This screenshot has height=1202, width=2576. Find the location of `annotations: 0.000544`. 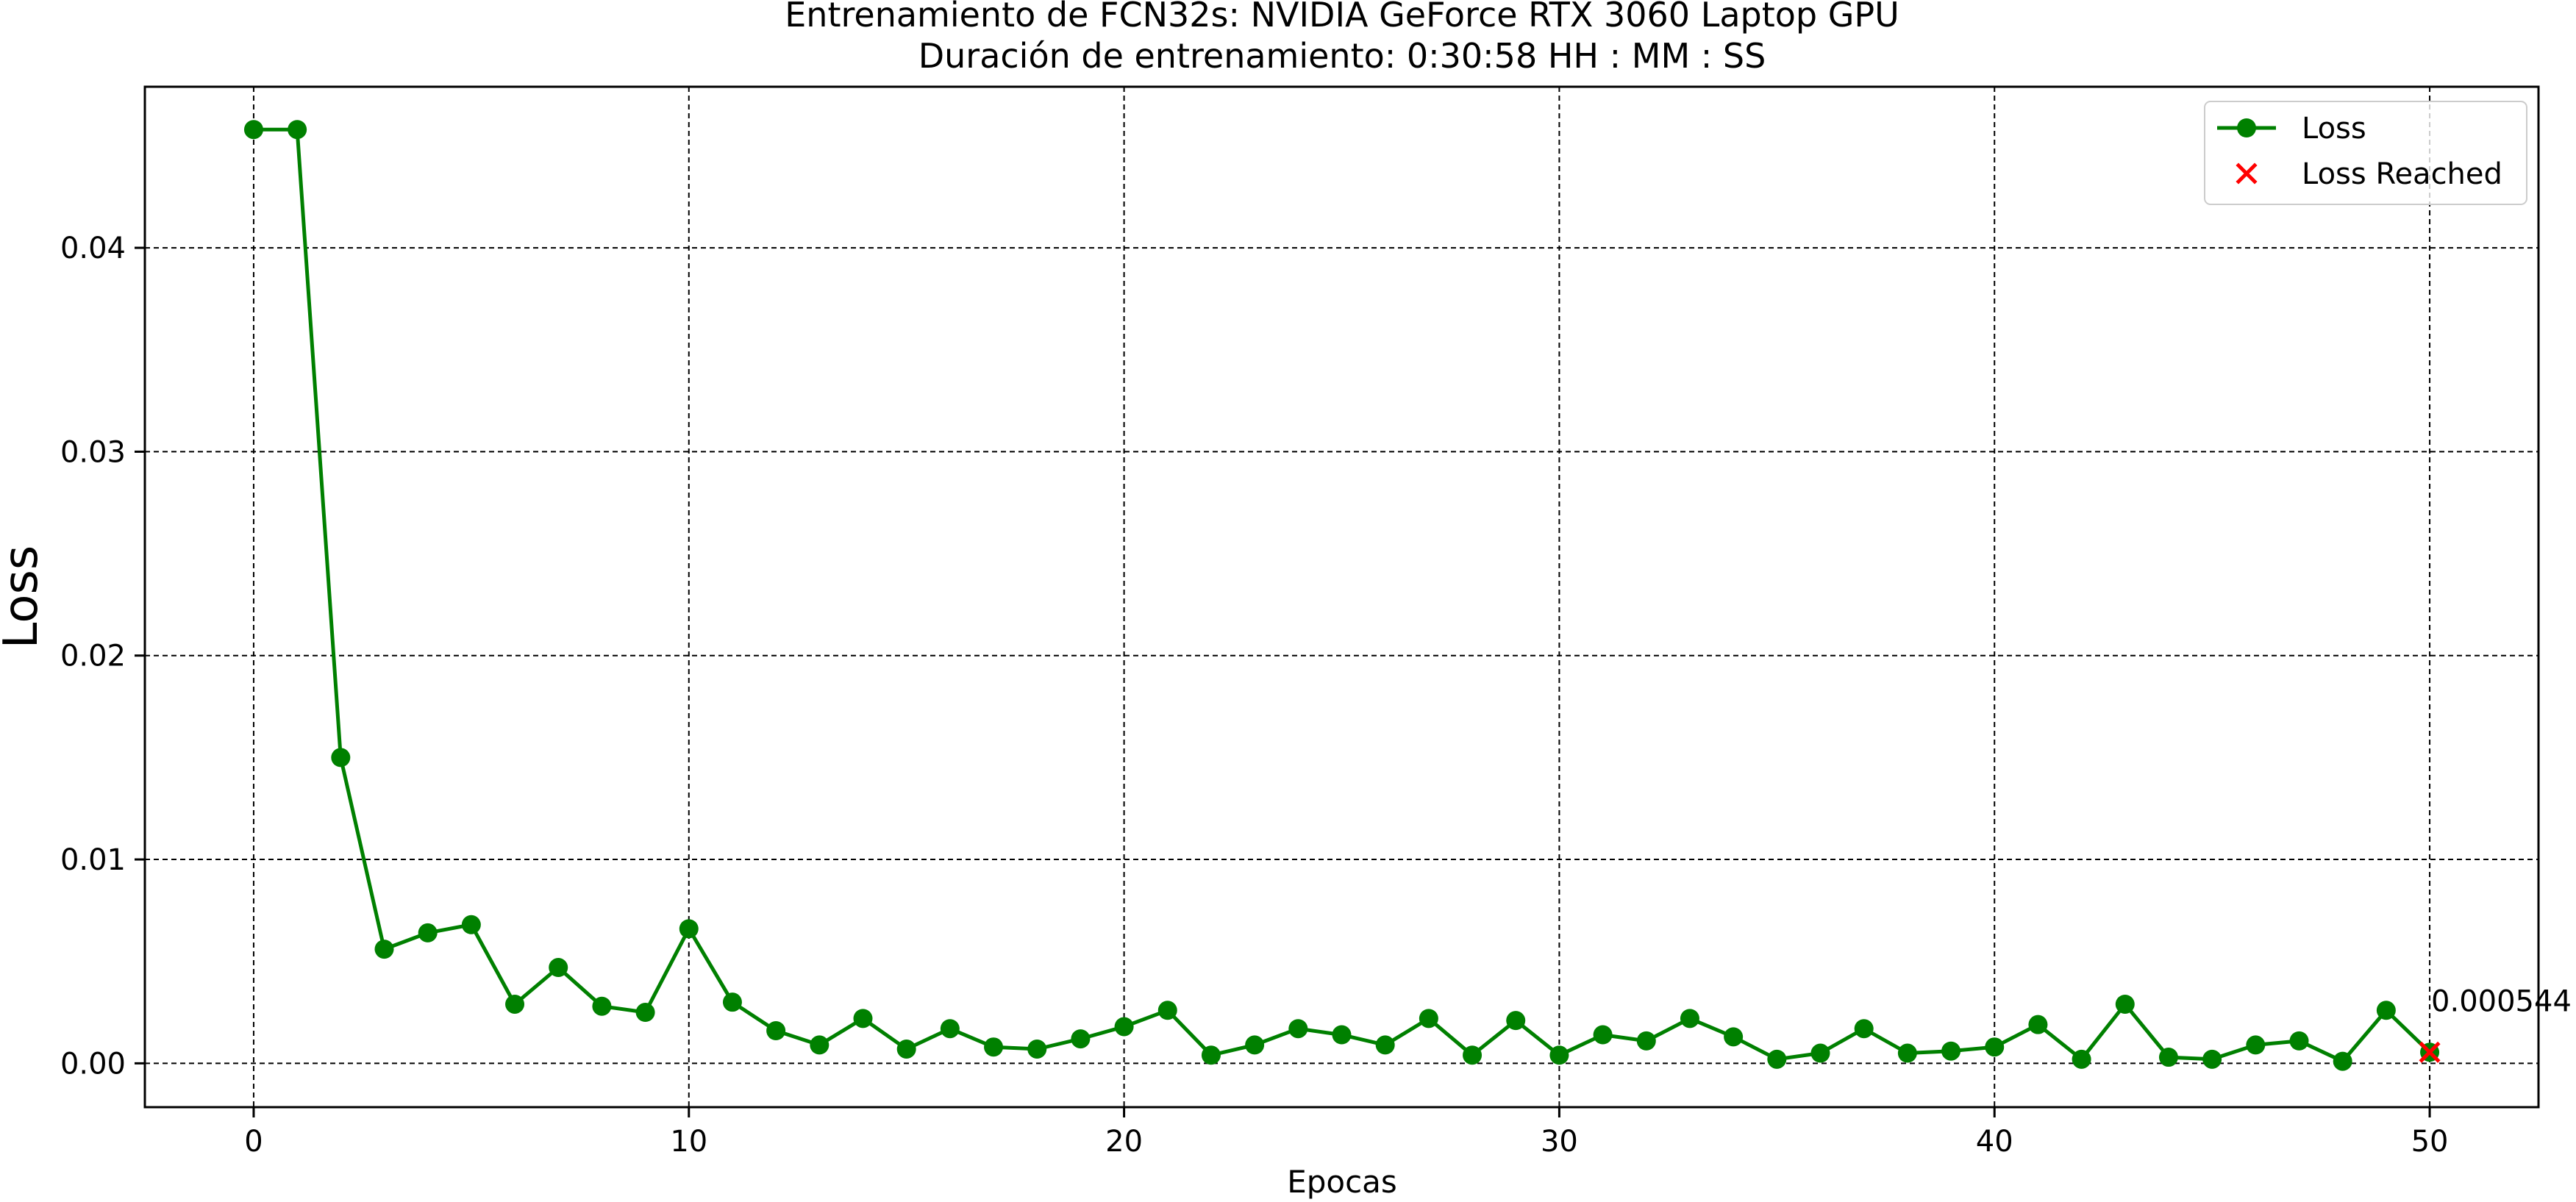

annotations: 0.000544 is located at coordinates (2501, 1001).